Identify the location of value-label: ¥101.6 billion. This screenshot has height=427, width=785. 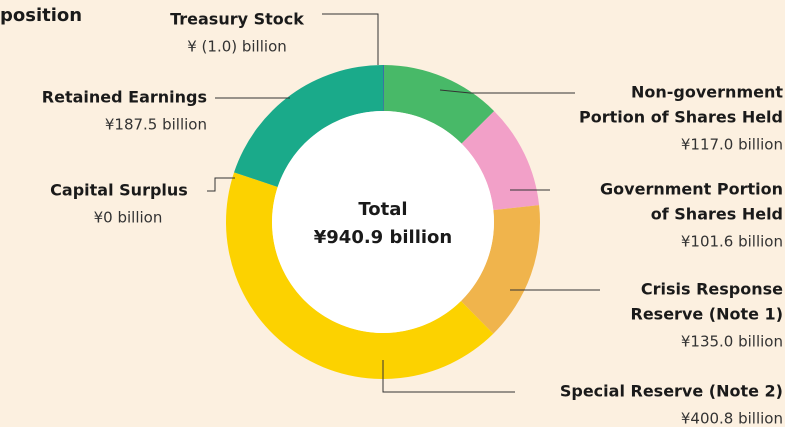
(732, 242).